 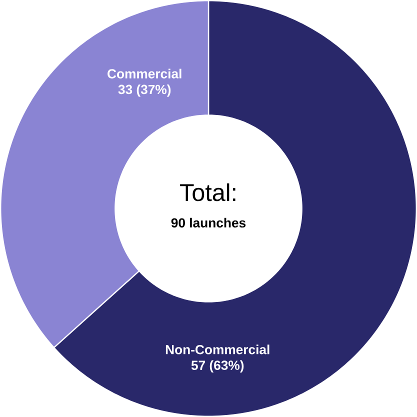 What do you see at coordinates (208, 192) in the screenshot?
I see `text: Total:` at bounding box center [208, 192].